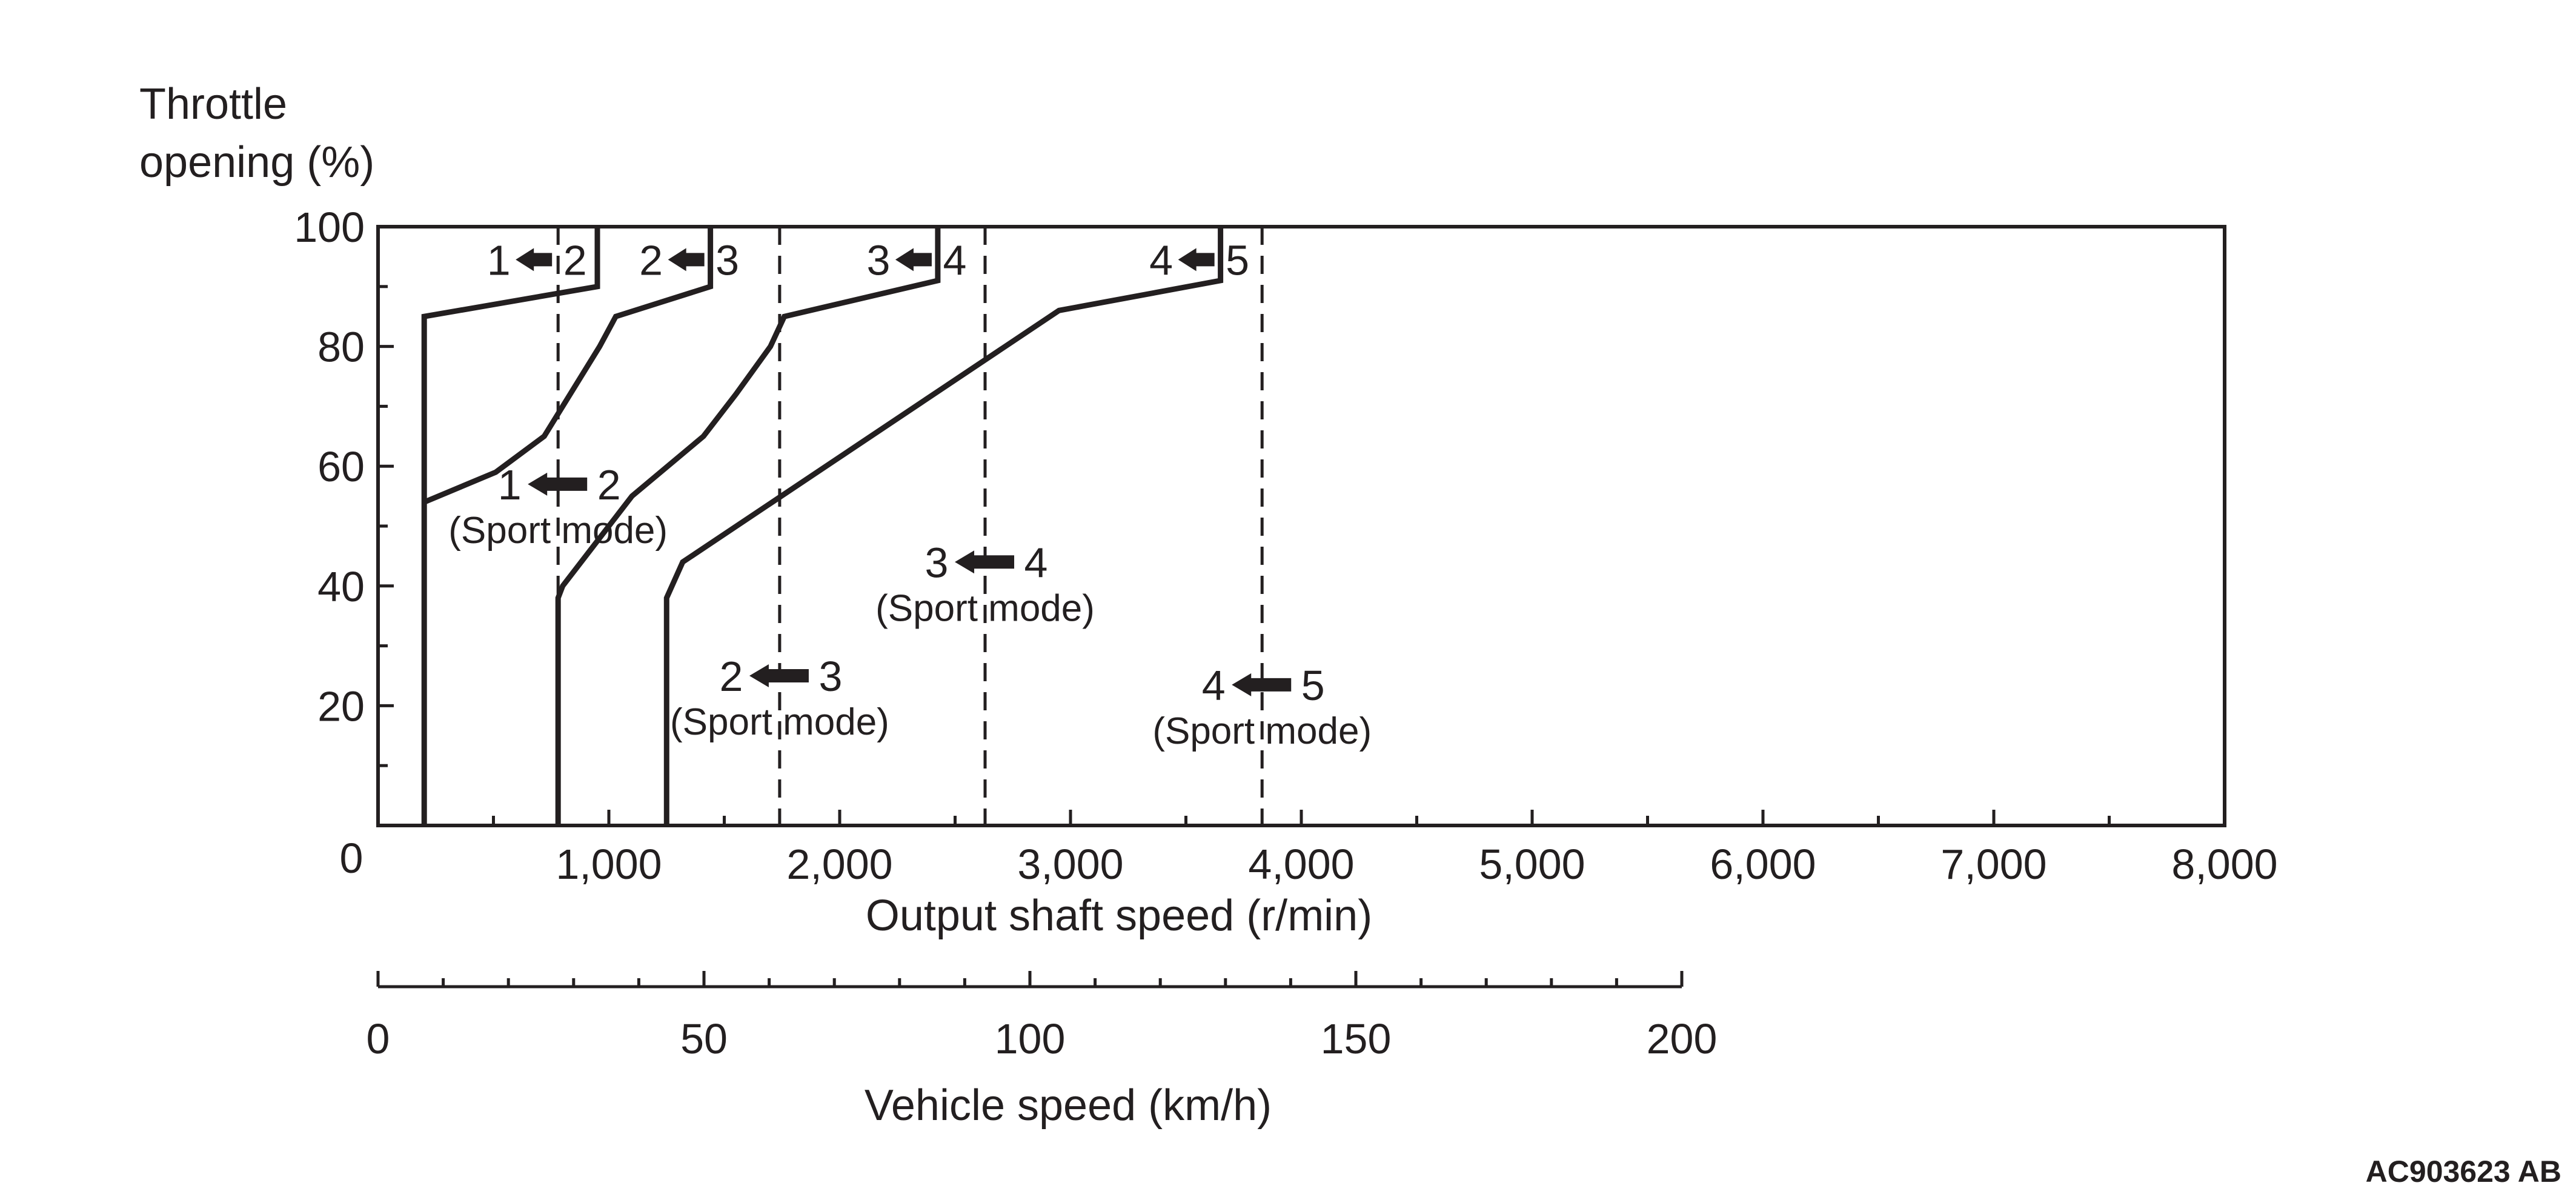 This screenshot has width=2576, height=1197. What do you see at coordinates (1068, 1105) in the screenshot?
I see `vehicle-speed-axis-label: Vehicle speed (km/h)` at bounding box center [1068, 1105].